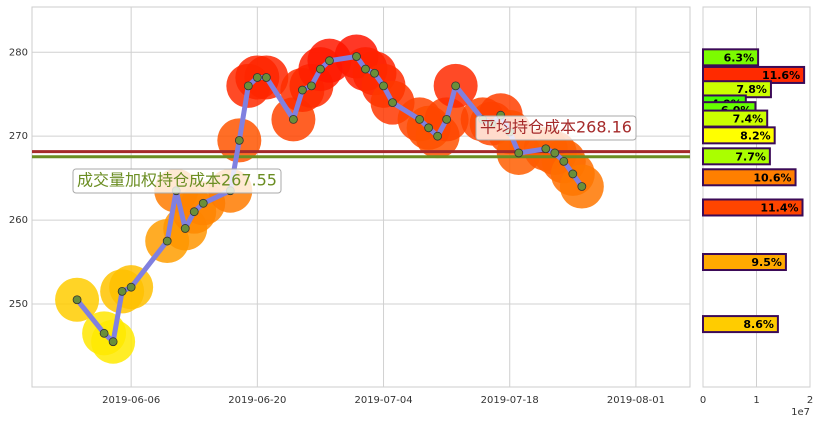  What do you see at coordinates (18, 220) in the screenshot?
I see `y-tick-label: 260` at bounding box center [18, 220].